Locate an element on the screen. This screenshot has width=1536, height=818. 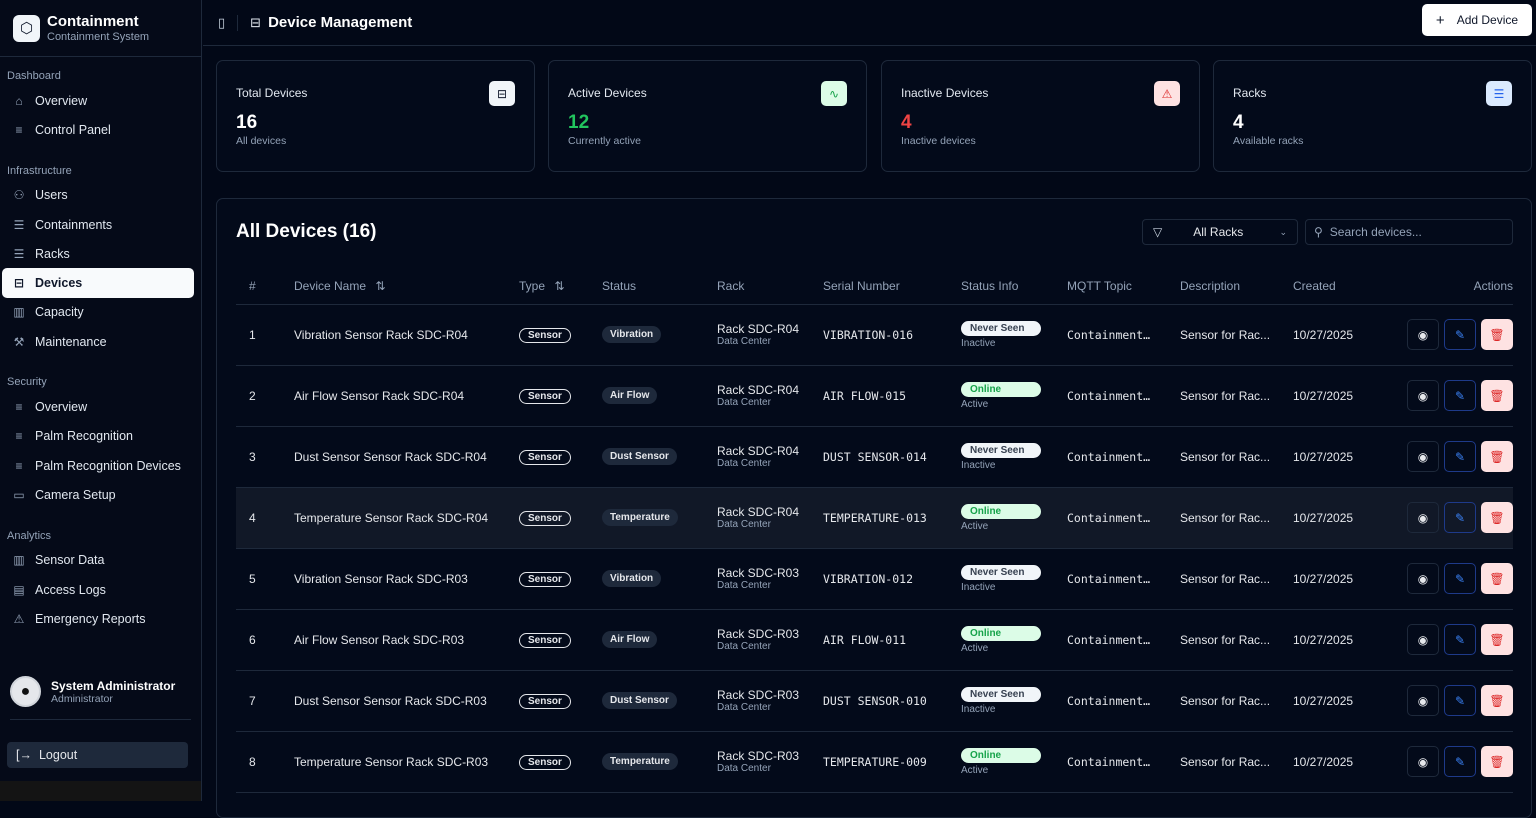
brand: ⬡ Containment Containment System is located at coordinates (100, 28).